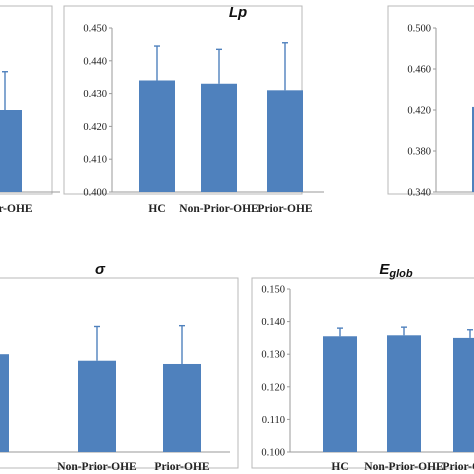 The height and width of the screenshot is (474, 474). I want to click on y-tick-label: 0.430, so click(95, 94).